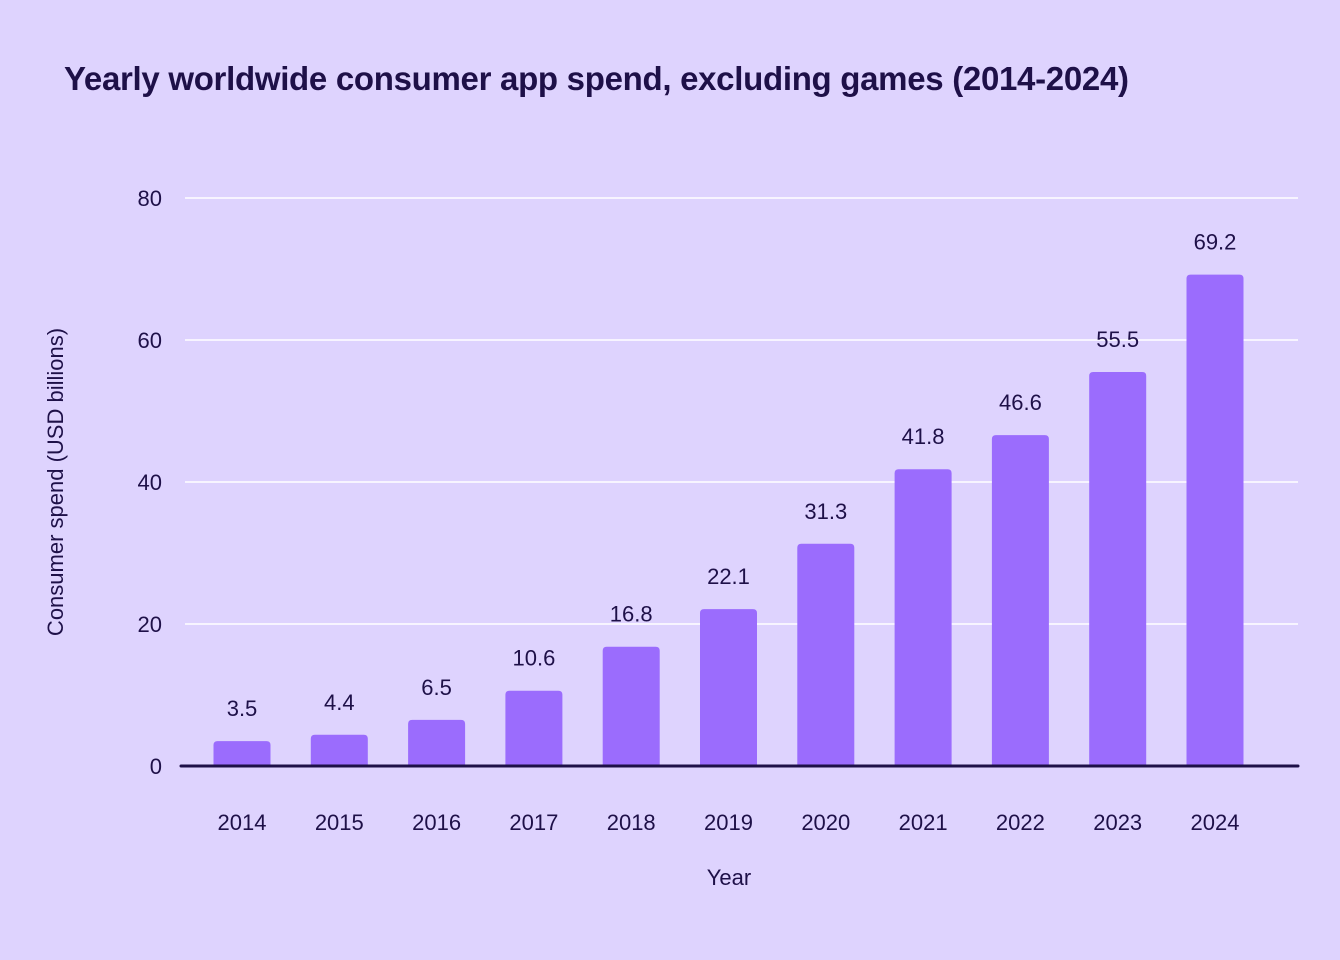  What do you see at coordinates (339, 702) in the screenshot?
I see `data-label: 4.4` at bounding box center [339, 702].